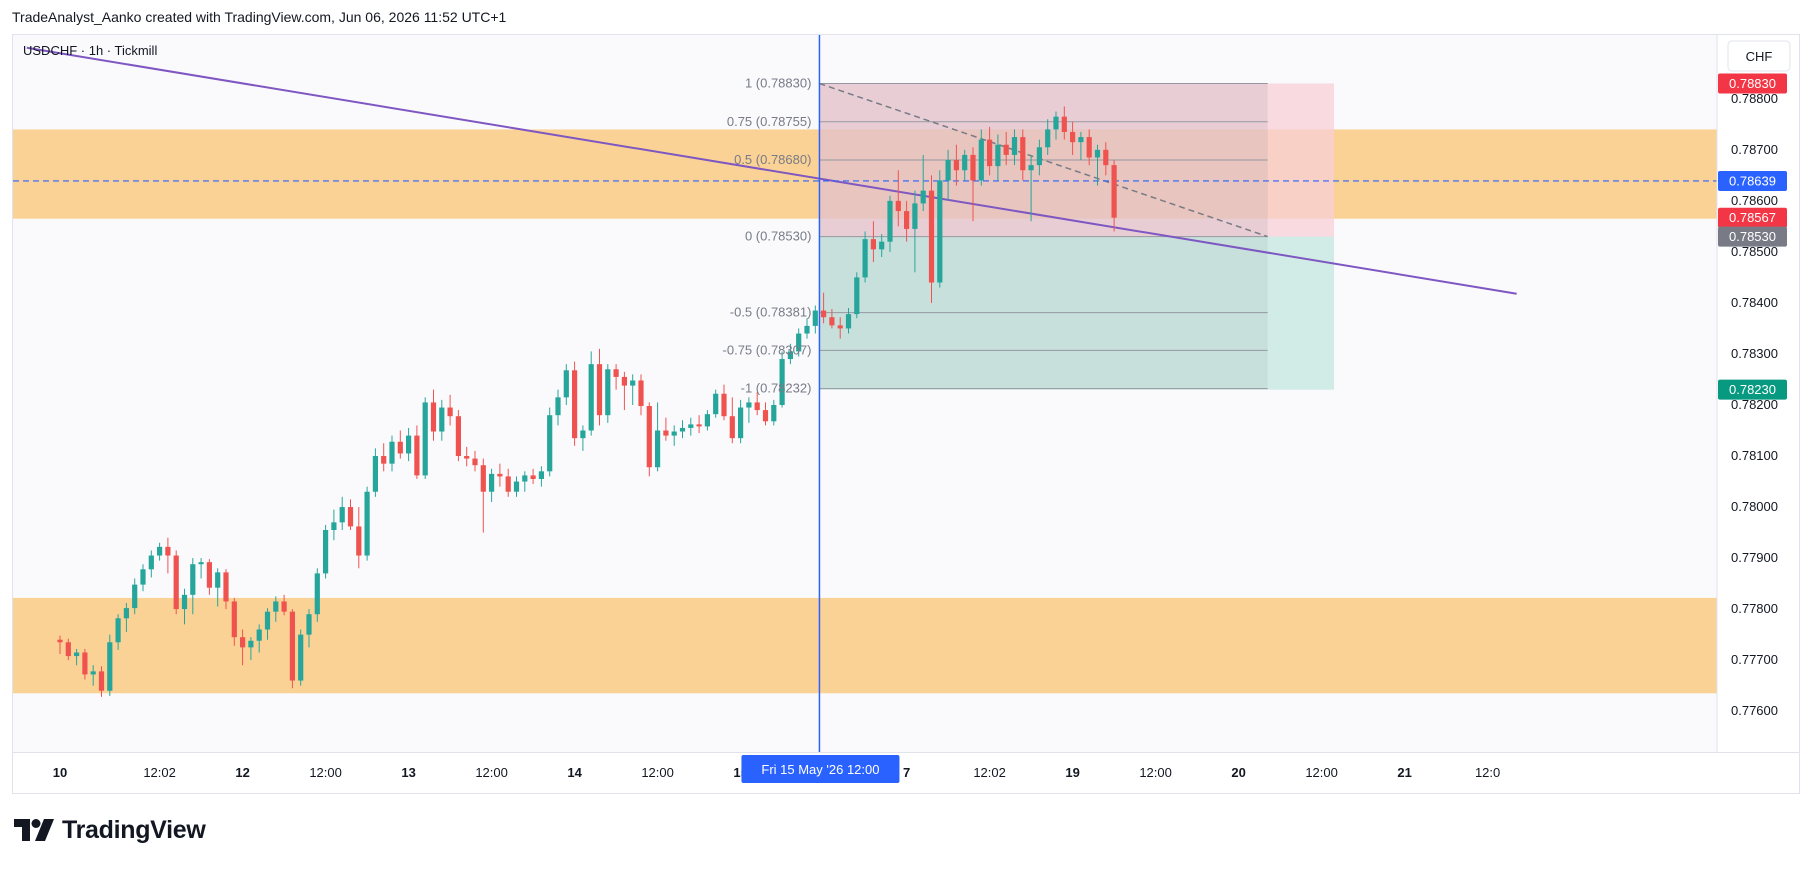  What do you see at coordinates (1754, 404) in the screenshot?
I see `price-tick-label: 0.78200` at bounding box center [1754, 404].